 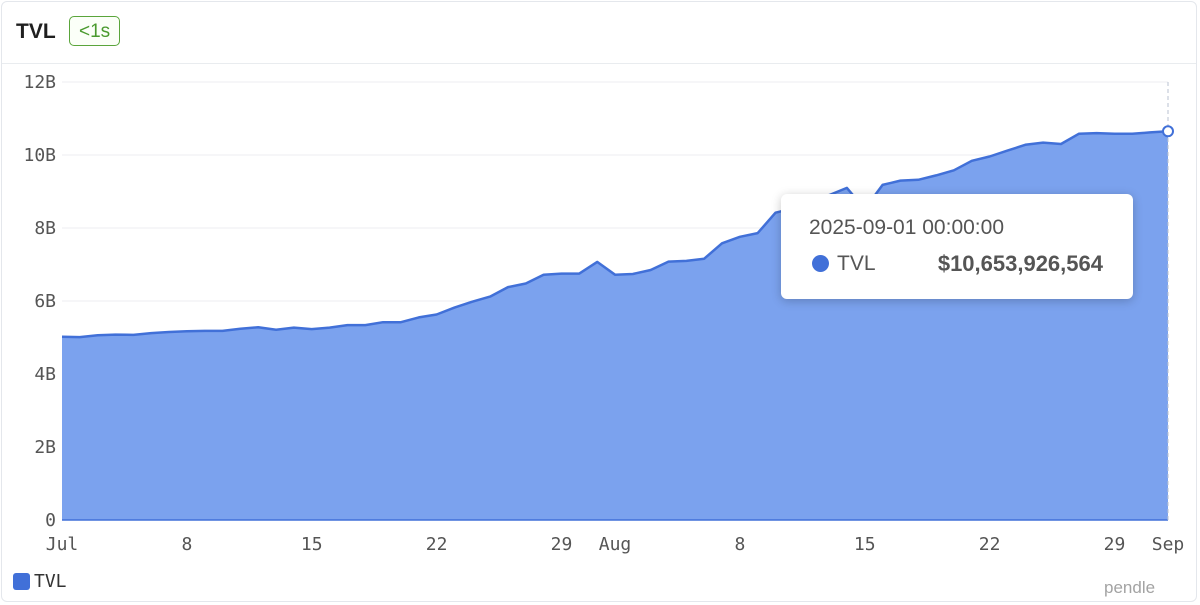 I want to click on y-tick-label: 4B, so click(x=45, y=374).